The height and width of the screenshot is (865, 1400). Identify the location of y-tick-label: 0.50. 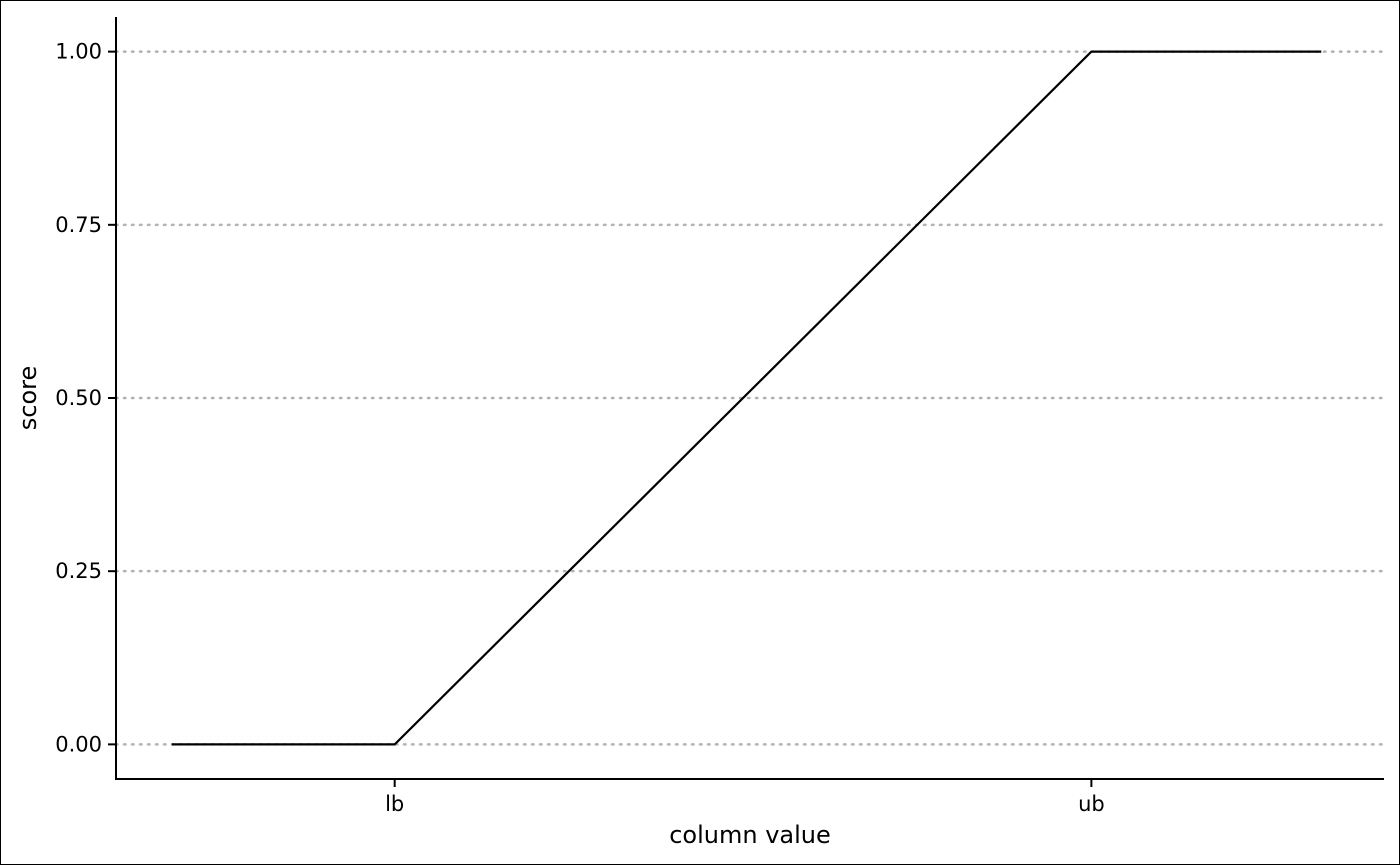
(78, 398).